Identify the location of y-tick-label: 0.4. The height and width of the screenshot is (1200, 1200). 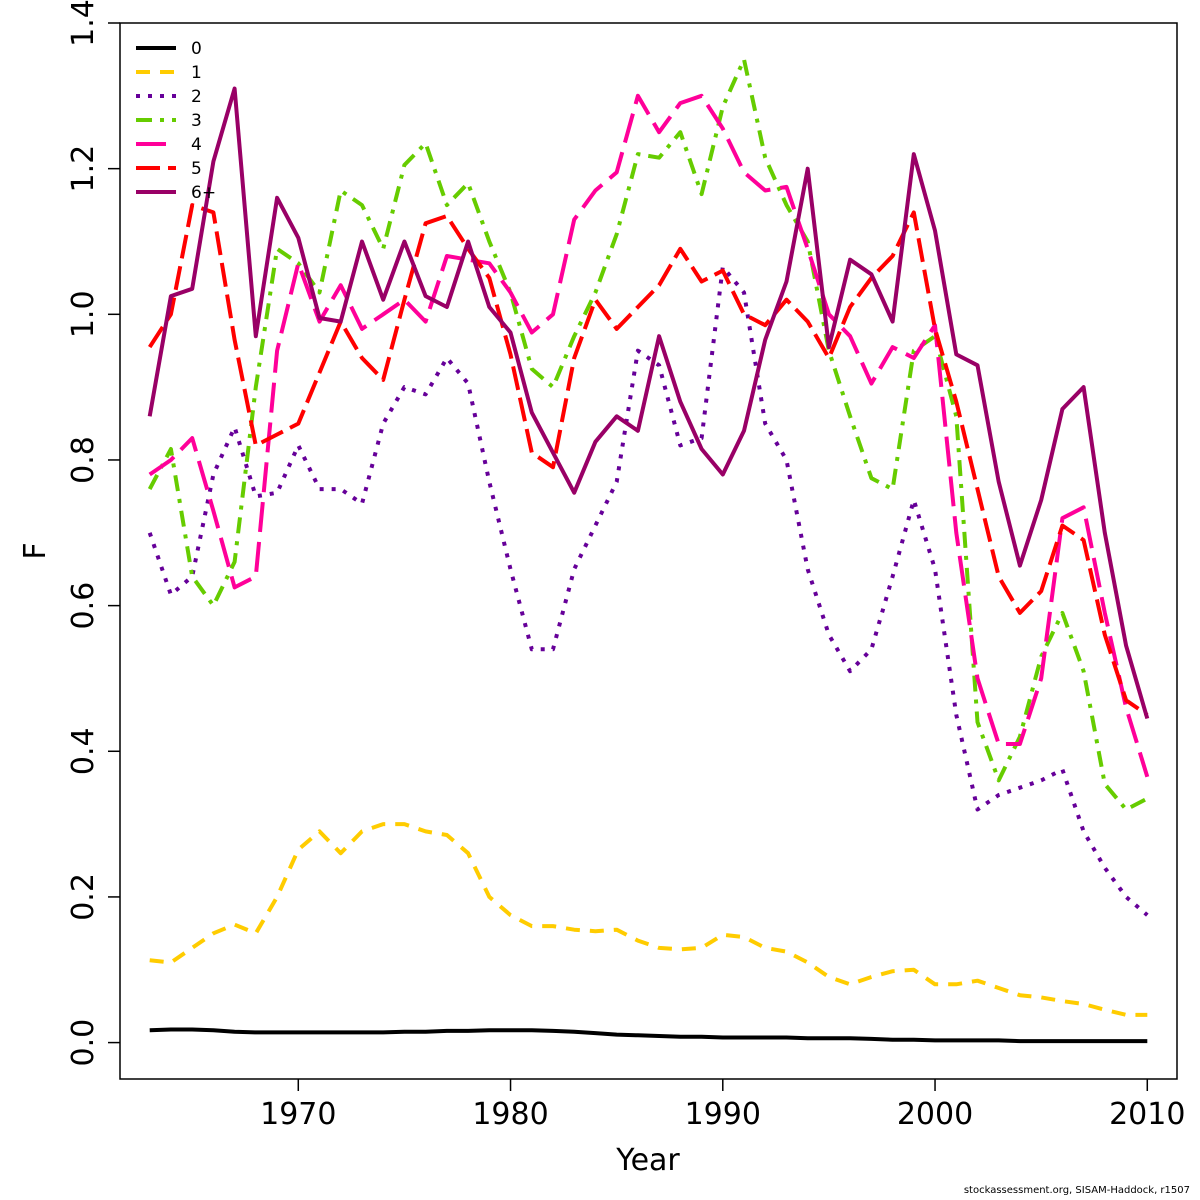
(83, 751).